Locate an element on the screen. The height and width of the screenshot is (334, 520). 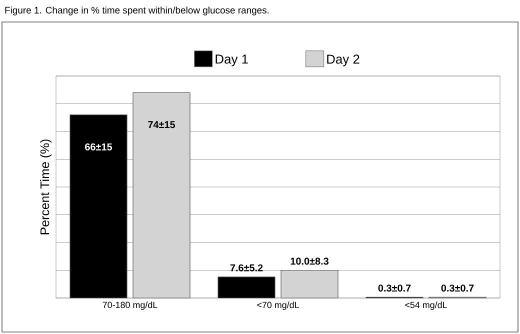
chart-title: Figure 1. Change in % time spent within/below glucose ranges. is located at coordinates (137, 11).